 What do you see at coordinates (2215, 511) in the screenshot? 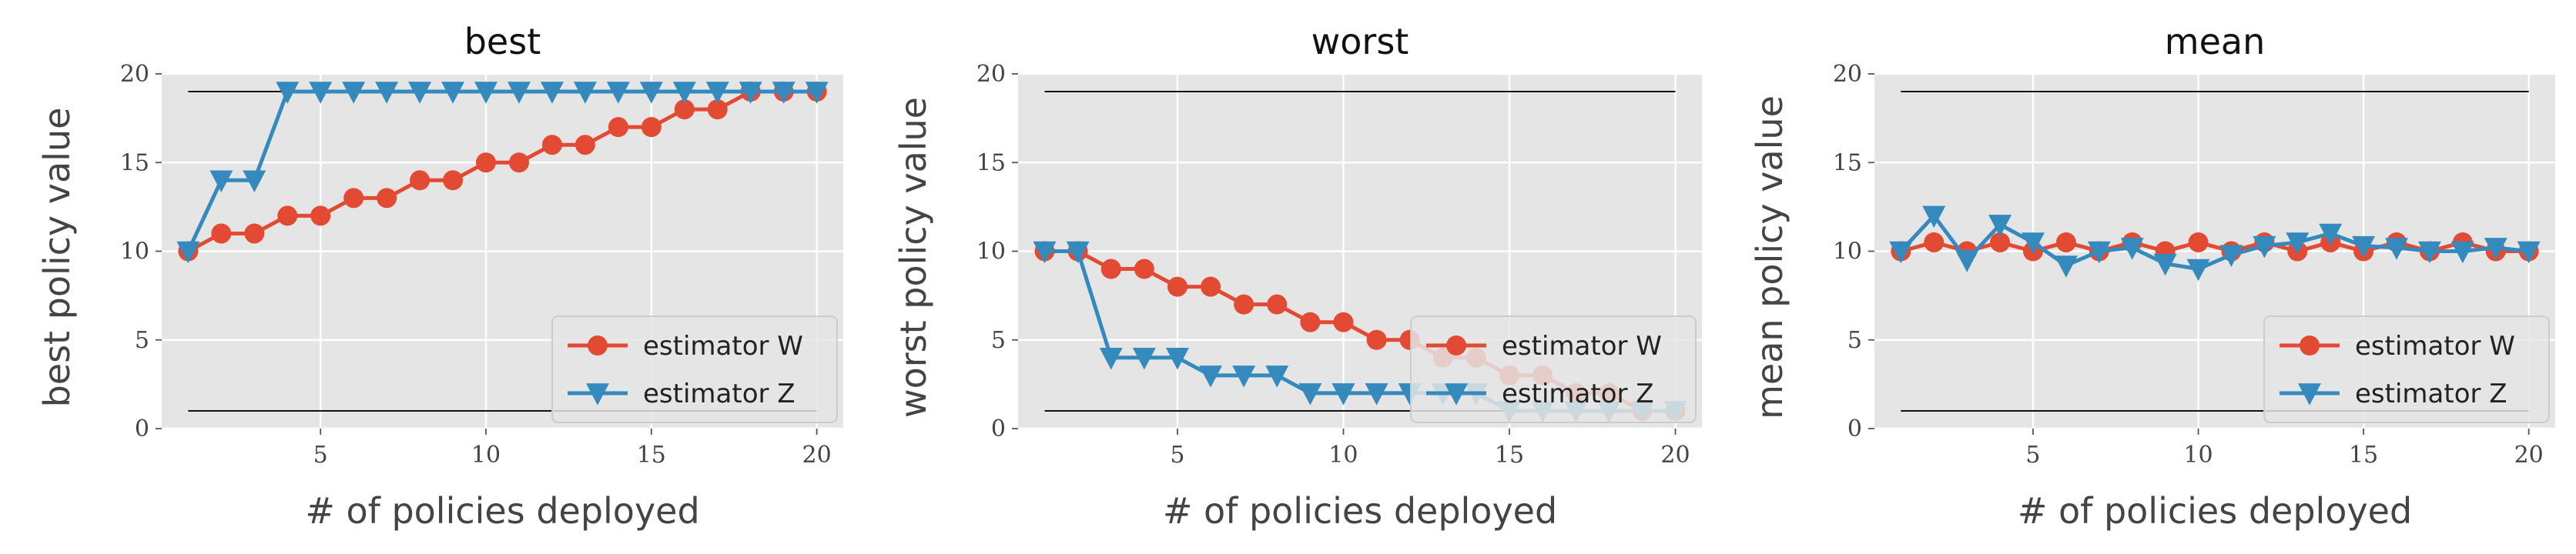
I see `x-axis-label: # of policies deployed` at bounding box center [2215, 511].